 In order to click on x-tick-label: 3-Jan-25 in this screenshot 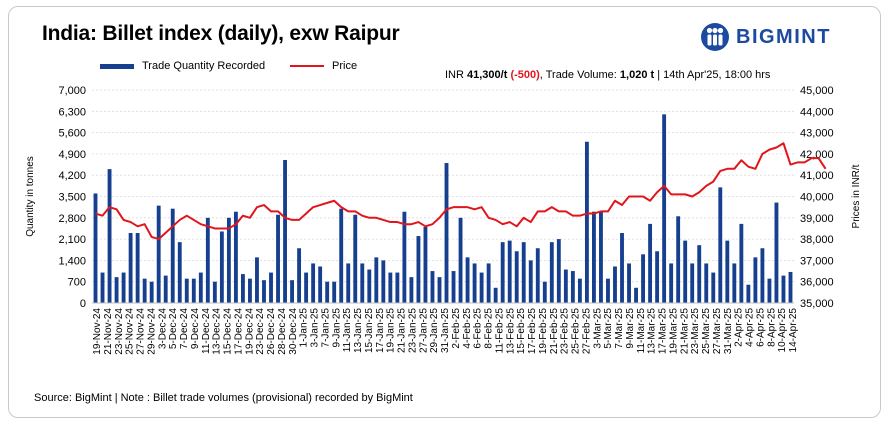, I will do `click(315, 328)`.